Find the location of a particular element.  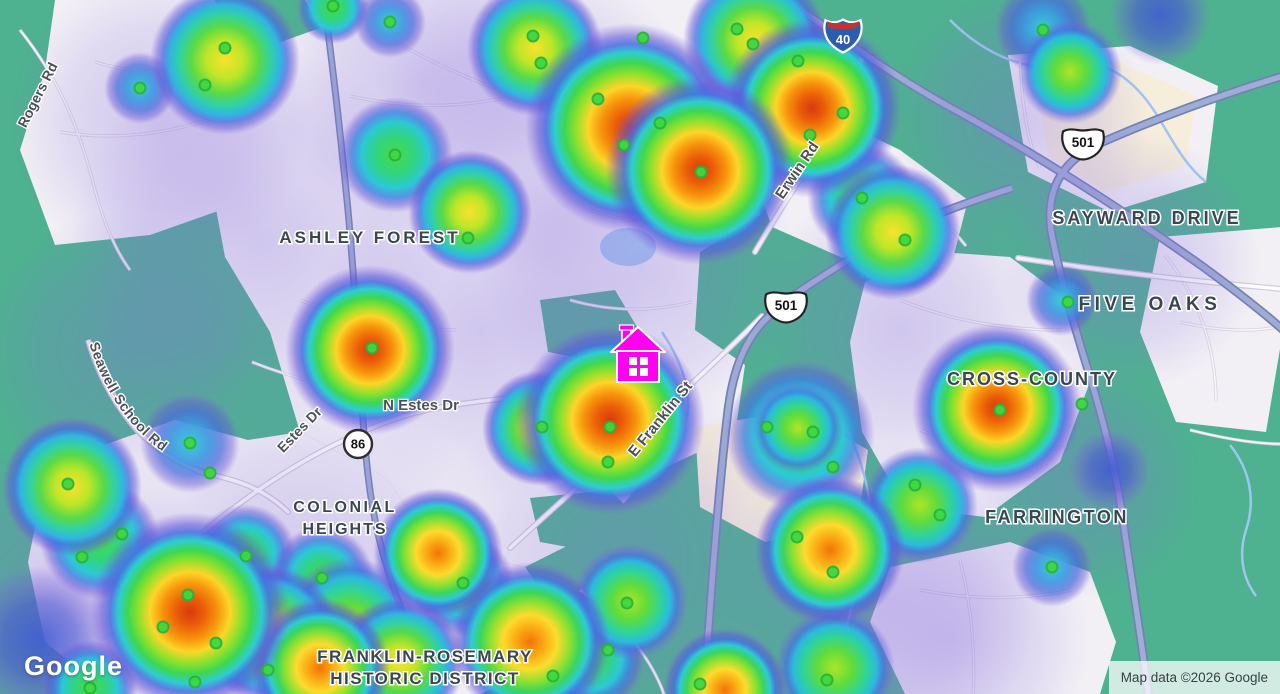

locality-label: FIVE OAKS is located at coordinates (1150, 304).